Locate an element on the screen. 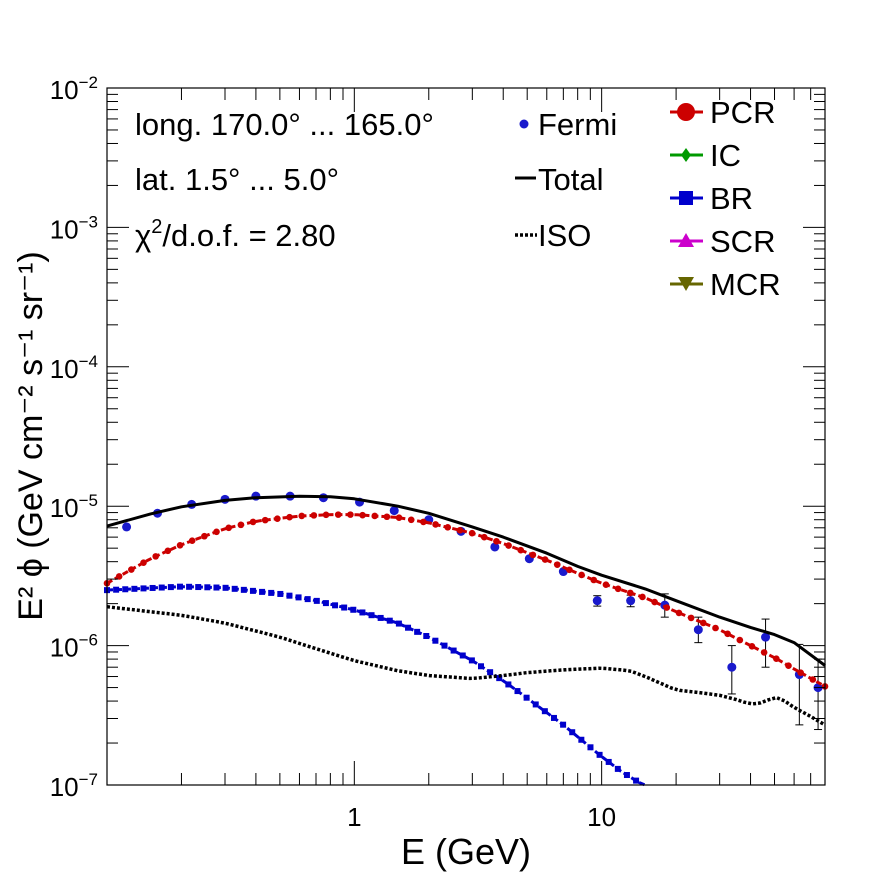 The width and height of the screenshot is (896, 872). legend-scr-marker is located at coordinates (686, 240).